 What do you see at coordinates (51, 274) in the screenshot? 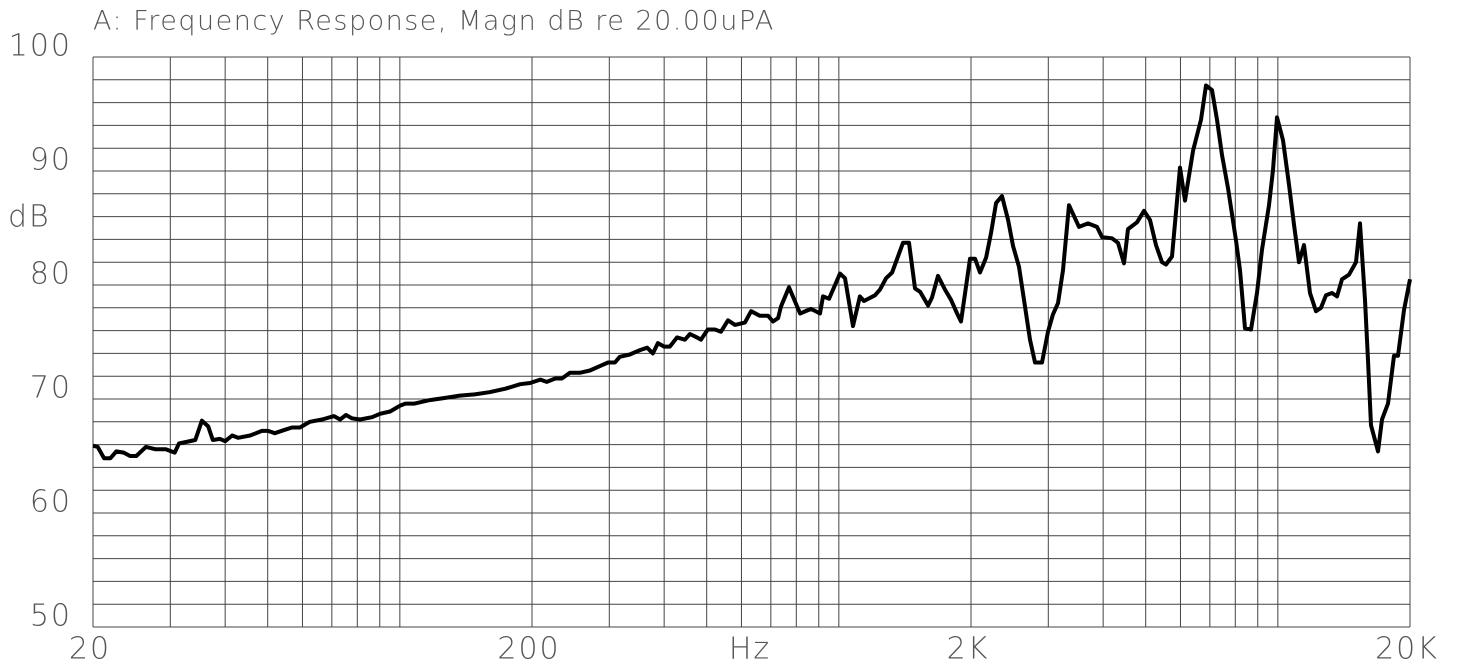
I see `y-tick-label: 80` at bounding box center [51, 274].